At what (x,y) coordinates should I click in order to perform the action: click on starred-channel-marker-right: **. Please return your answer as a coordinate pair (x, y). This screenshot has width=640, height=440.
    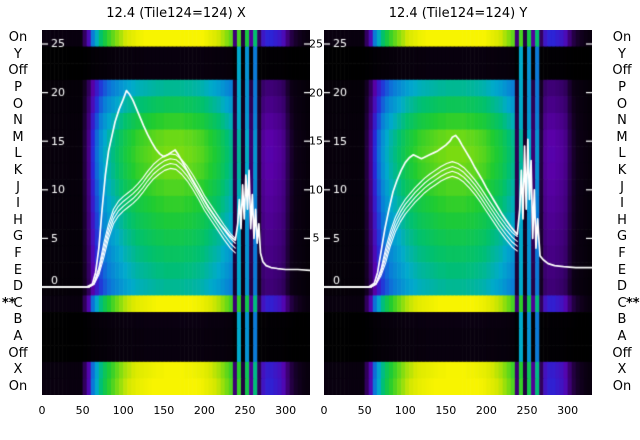
    Looking at the image, I should click on (633, 303).